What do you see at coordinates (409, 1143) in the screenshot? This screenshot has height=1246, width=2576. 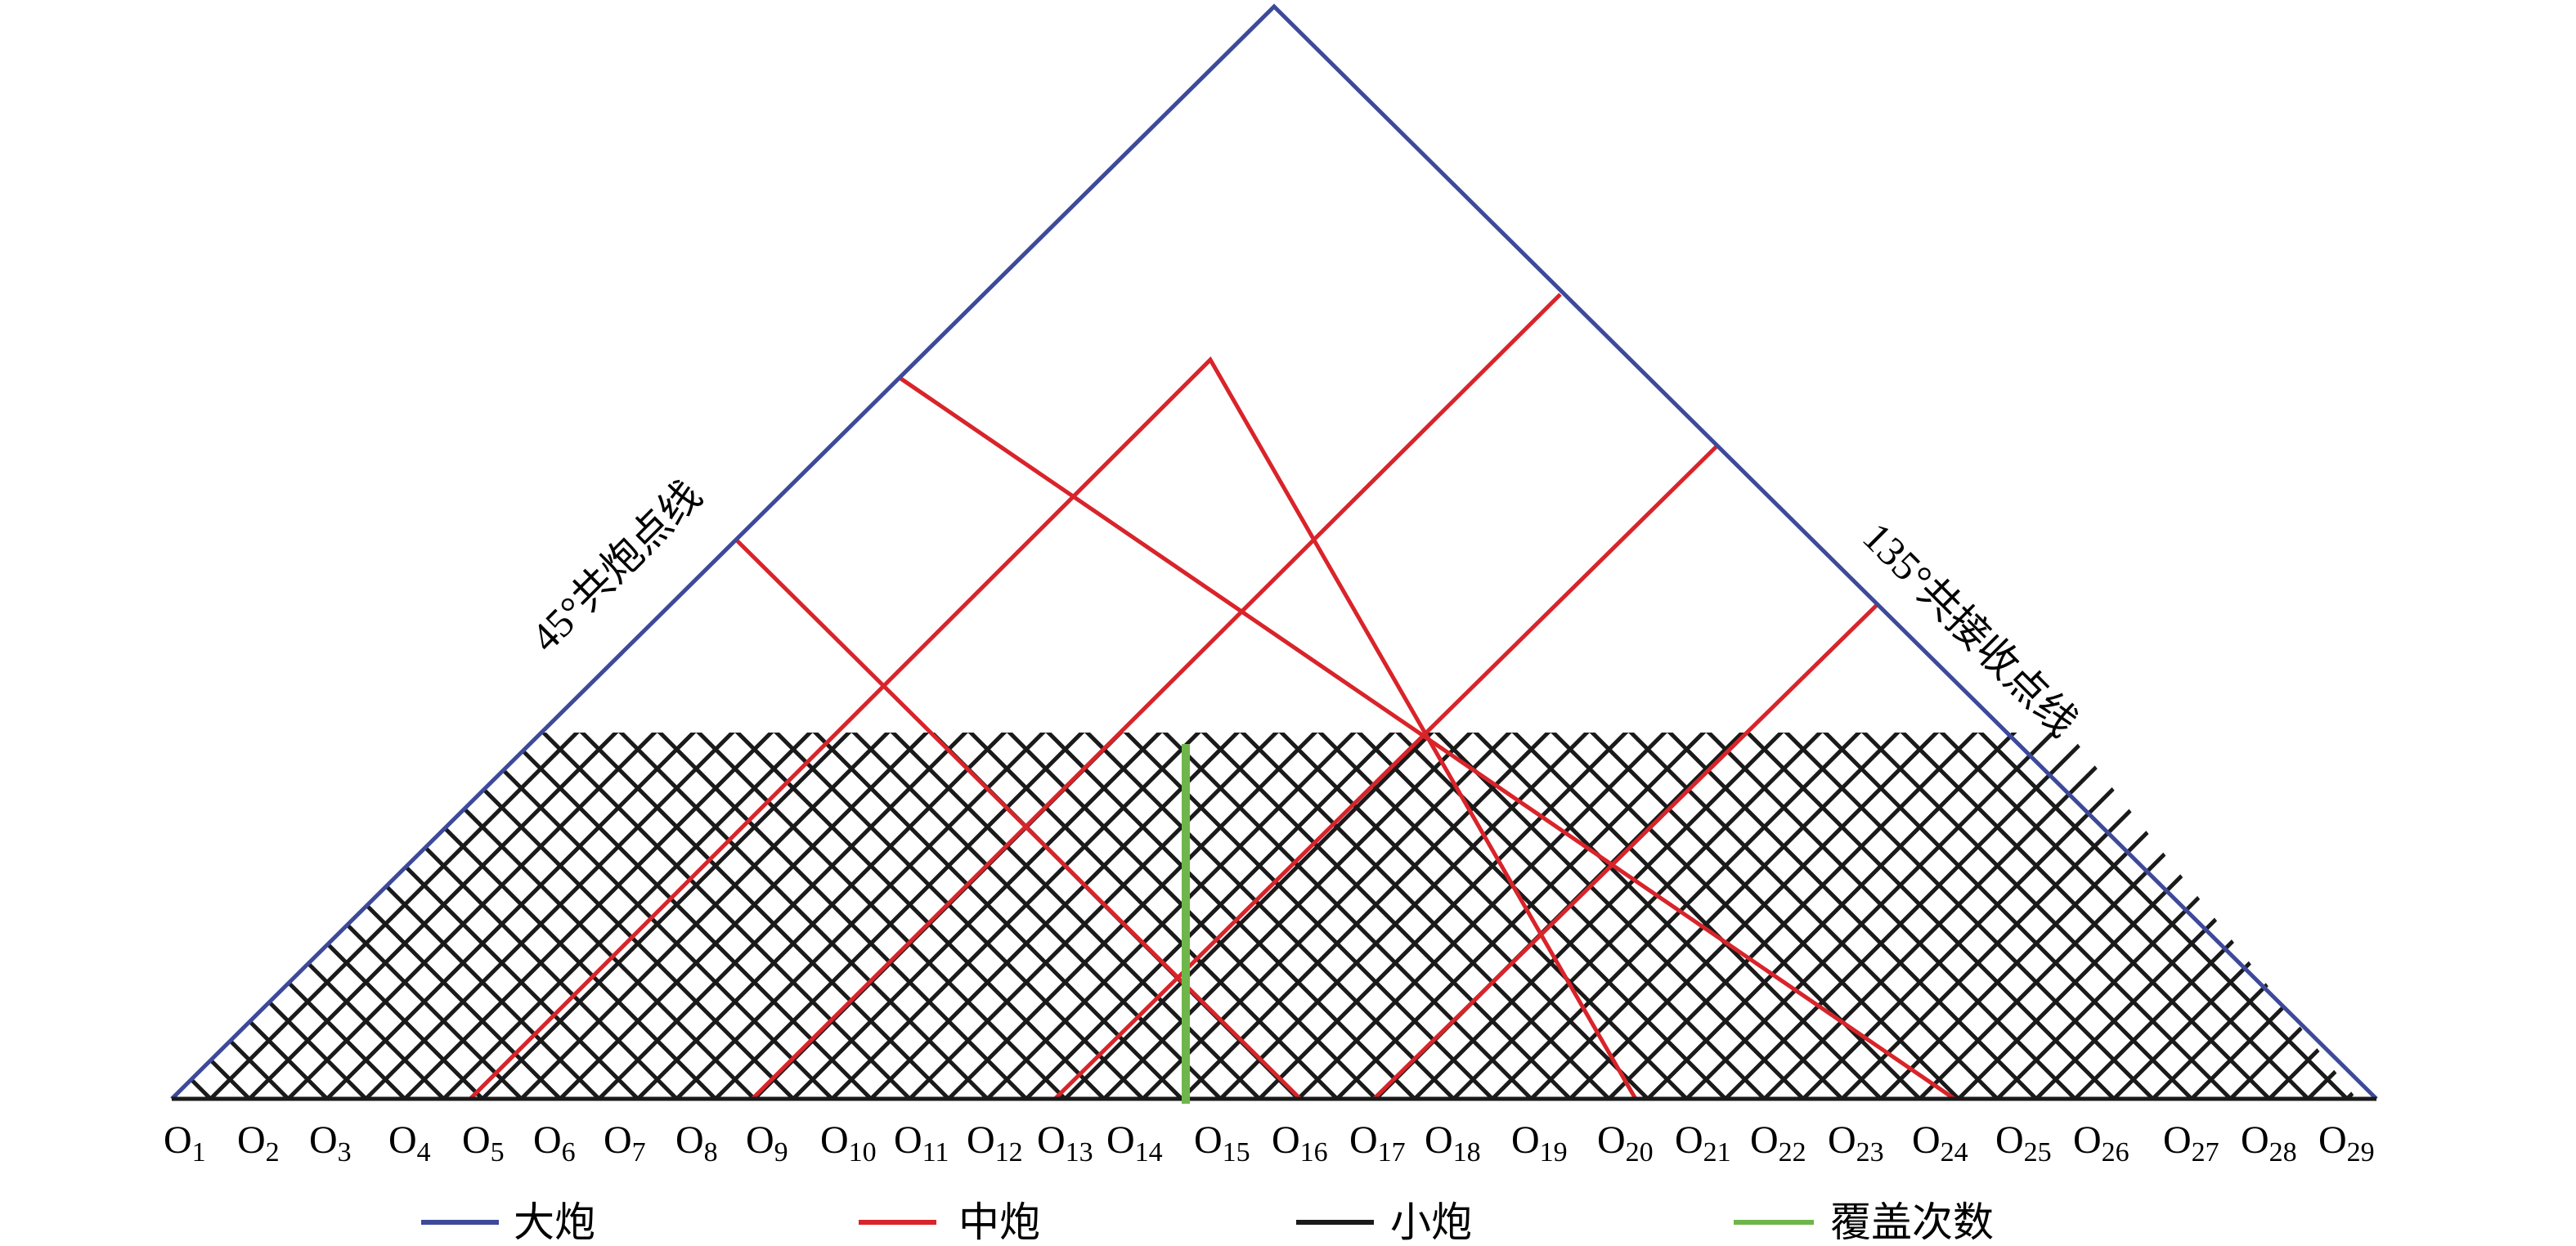 I see `station-label: O4` at bounding box center [409, 1143].